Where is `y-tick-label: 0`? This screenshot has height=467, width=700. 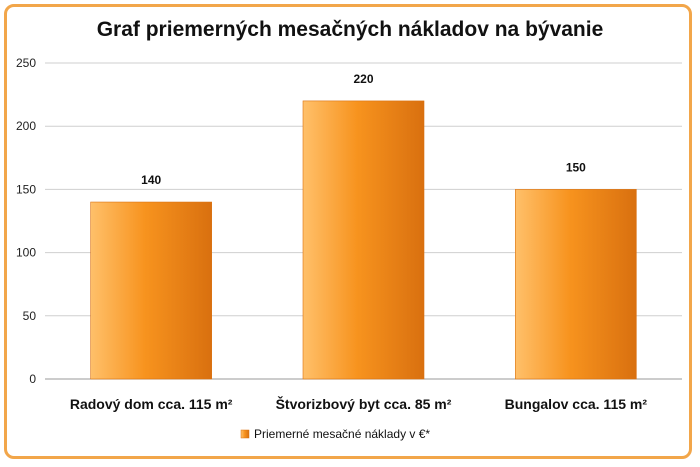
y-tick-label: 0 is located at coordinates (32, 379).